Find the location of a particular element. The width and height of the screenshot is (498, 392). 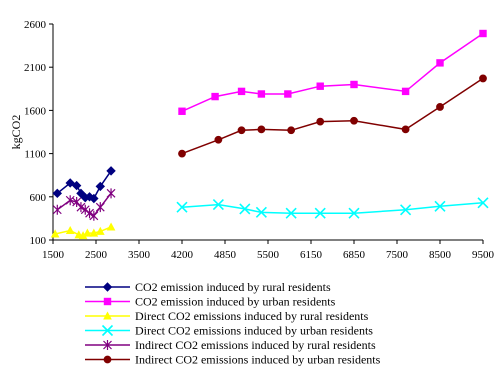

x-tick-label: 2500 is located at coordinates (96, 255).